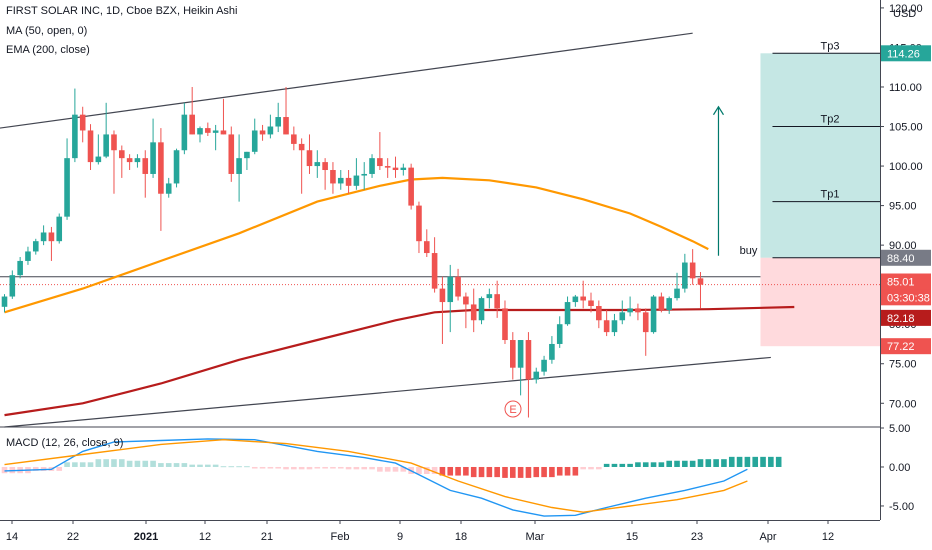 Image resolution: width=932 pixels, height=550 pixels. Describe the element at coordinates (767, 537) in the screenshot. I see `date-tick-label: Apr` at that location.